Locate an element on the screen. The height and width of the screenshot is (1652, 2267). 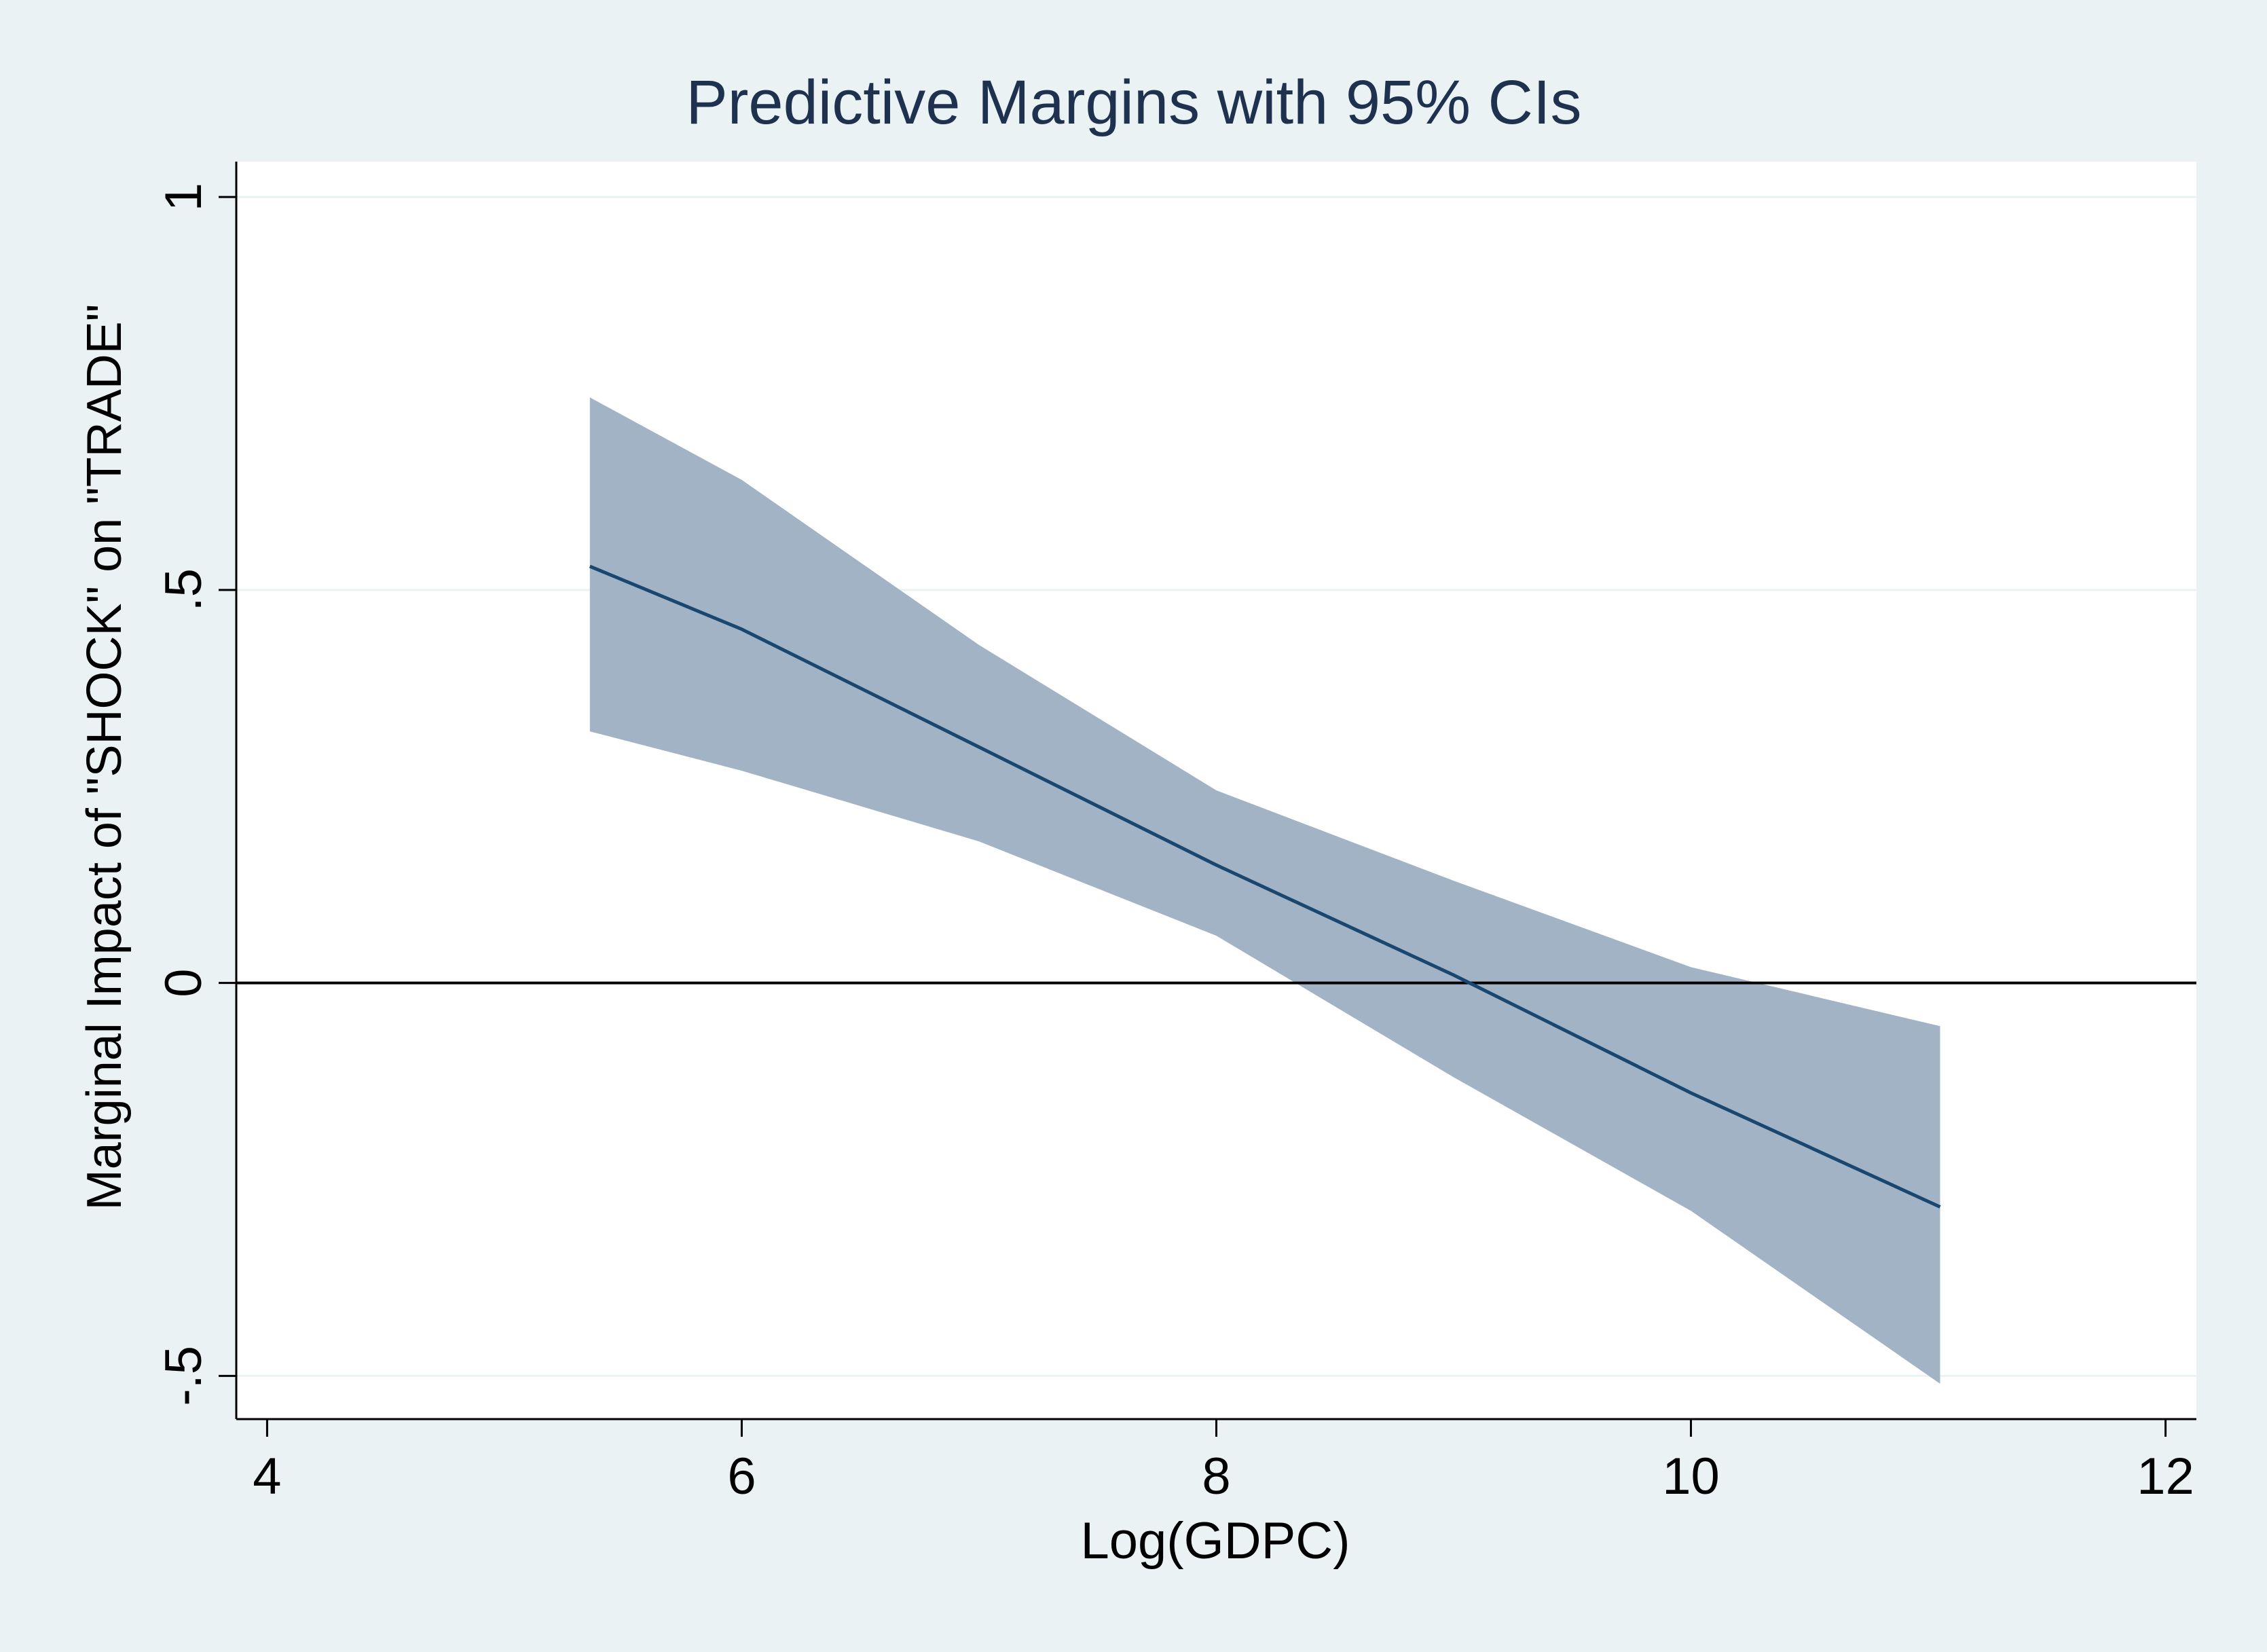
x-axis-label: Log(GDPC) is located at coordinates (1215, 1541).